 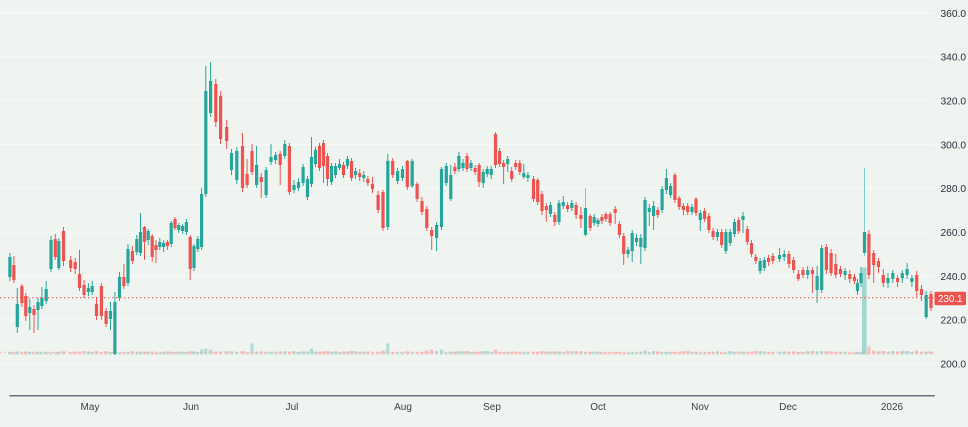 What do you see at coordinates (954, 364) in the screenshot?
I see `svg-text: 200.0` at bounding box center [954, 364].